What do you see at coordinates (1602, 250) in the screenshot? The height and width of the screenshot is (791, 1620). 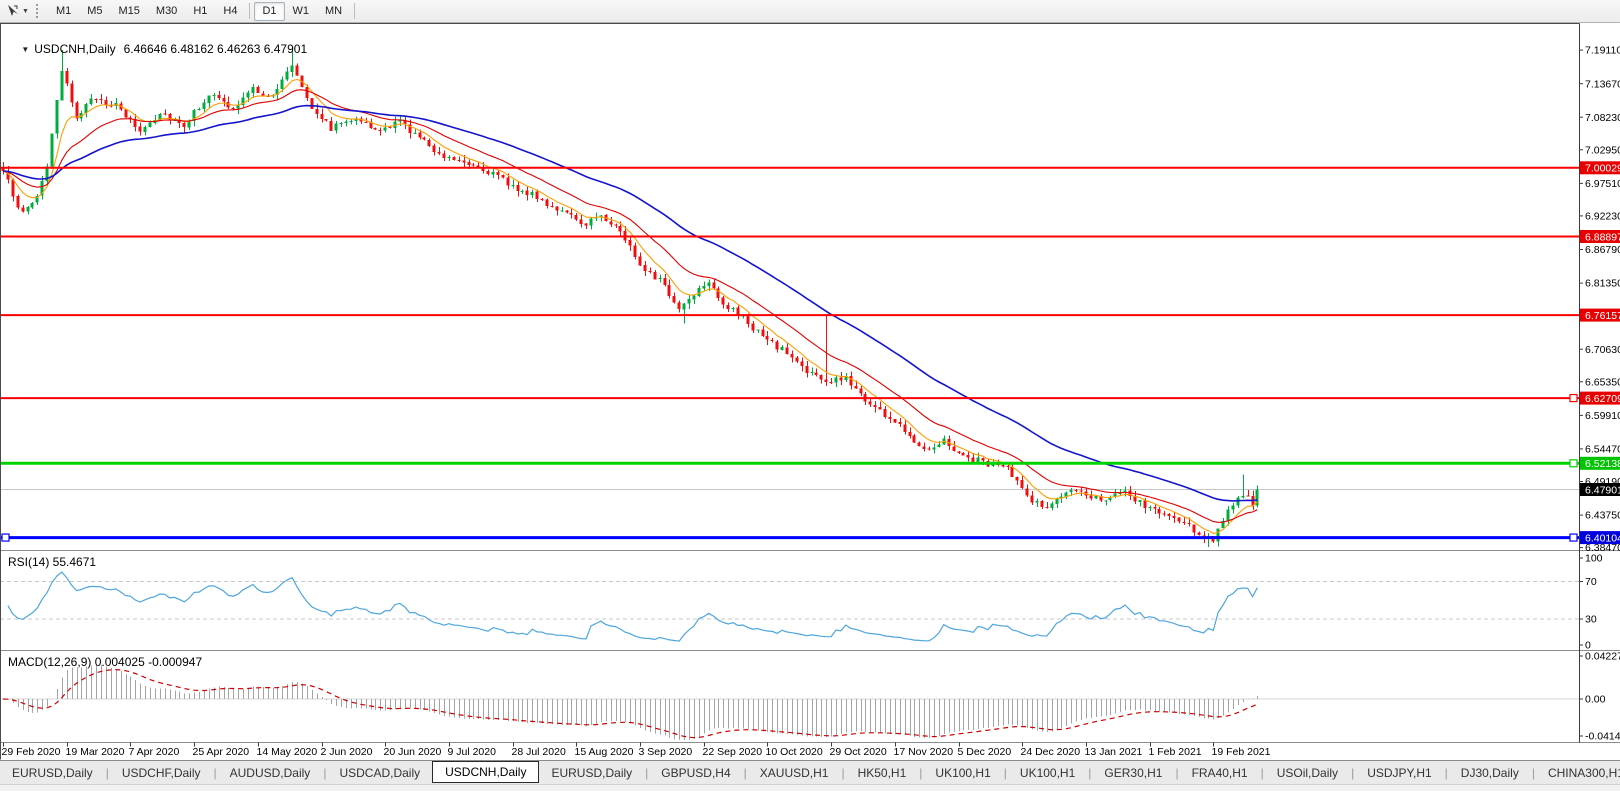 I see `price-tick-label: 6.86790` at bounding box center [1602, 250].